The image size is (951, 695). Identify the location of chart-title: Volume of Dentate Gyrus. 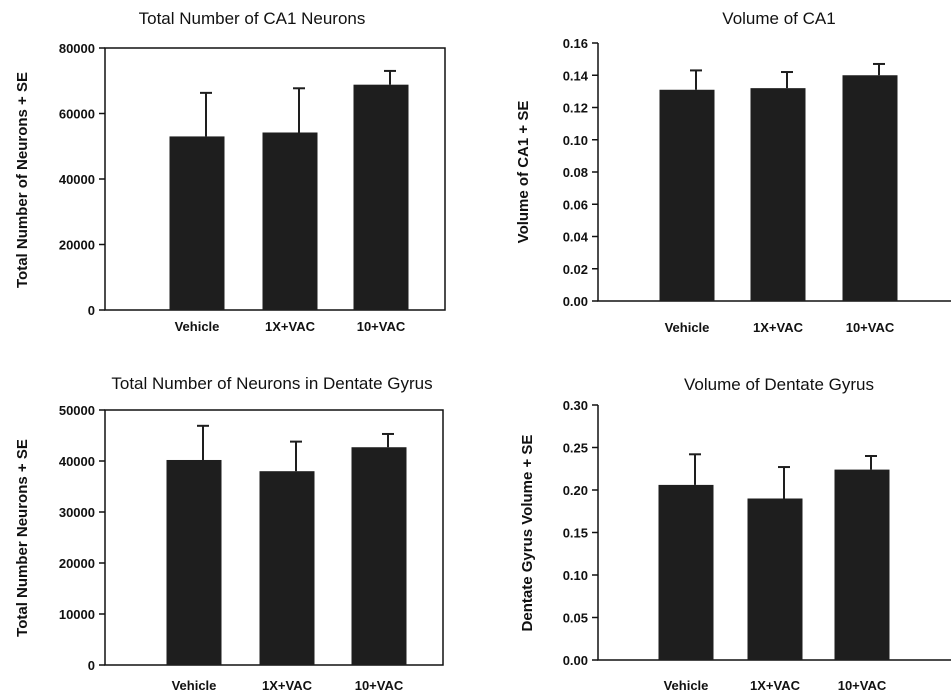
(779, 384).